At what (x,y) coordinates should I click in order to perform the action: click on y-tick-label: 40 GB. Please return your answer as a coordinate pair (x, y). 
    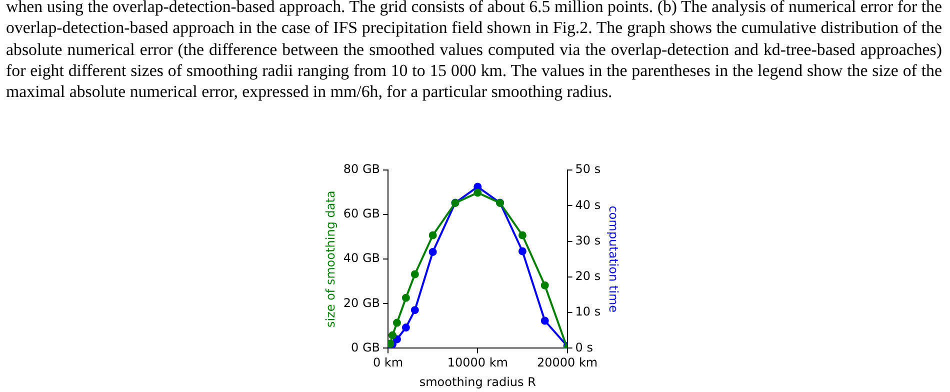
    Looking at the image, I should click on (361, 258).